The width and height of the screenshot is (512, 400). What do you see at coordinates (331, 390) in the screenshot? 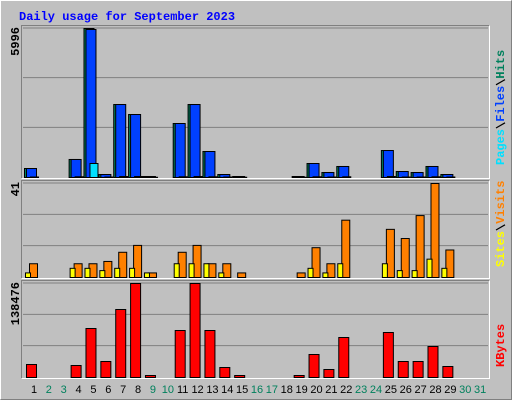
I see `x-tick-label: 21` at bounding box center [331, 390].